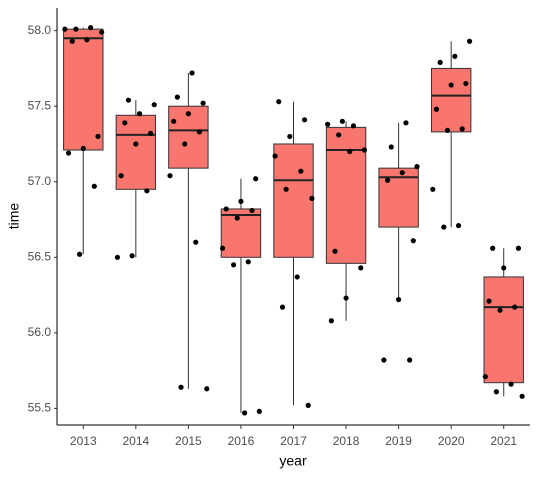 This screenshot has height=477, width=538. Describe the element at coordinates (40, 408) in the screenshot. I see `y-tick-label: 55.5` at that location.